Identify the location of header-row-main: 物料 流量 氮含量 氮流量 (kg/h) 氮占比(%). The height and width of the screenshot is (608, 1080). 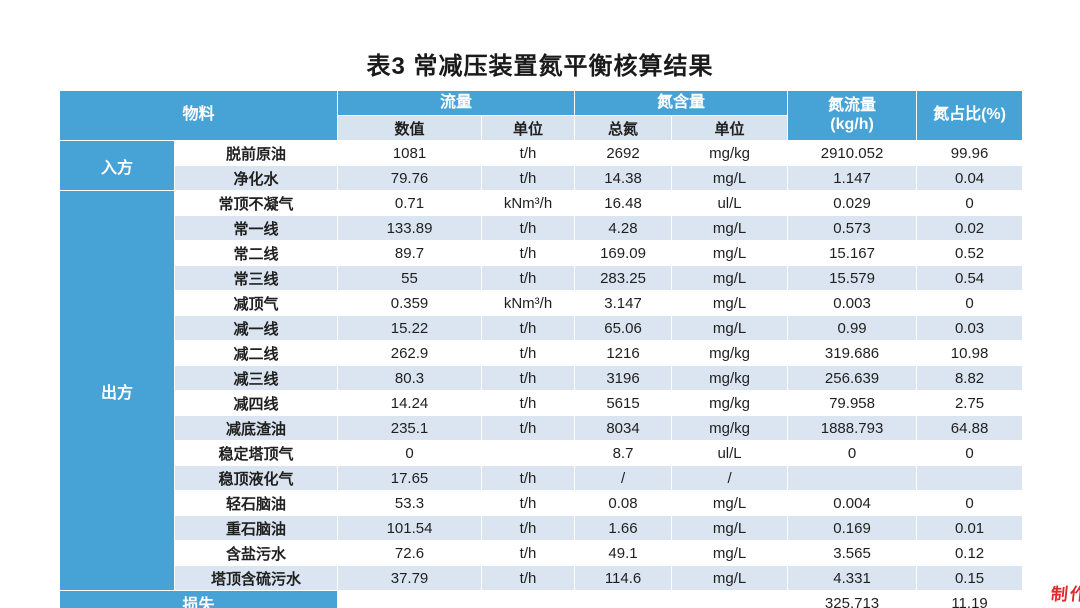
(541, 115).